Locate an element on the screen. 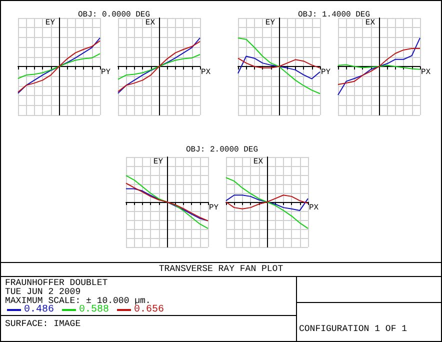  text: TUE JUN 2 2009 is located at coordinates (43, 292).